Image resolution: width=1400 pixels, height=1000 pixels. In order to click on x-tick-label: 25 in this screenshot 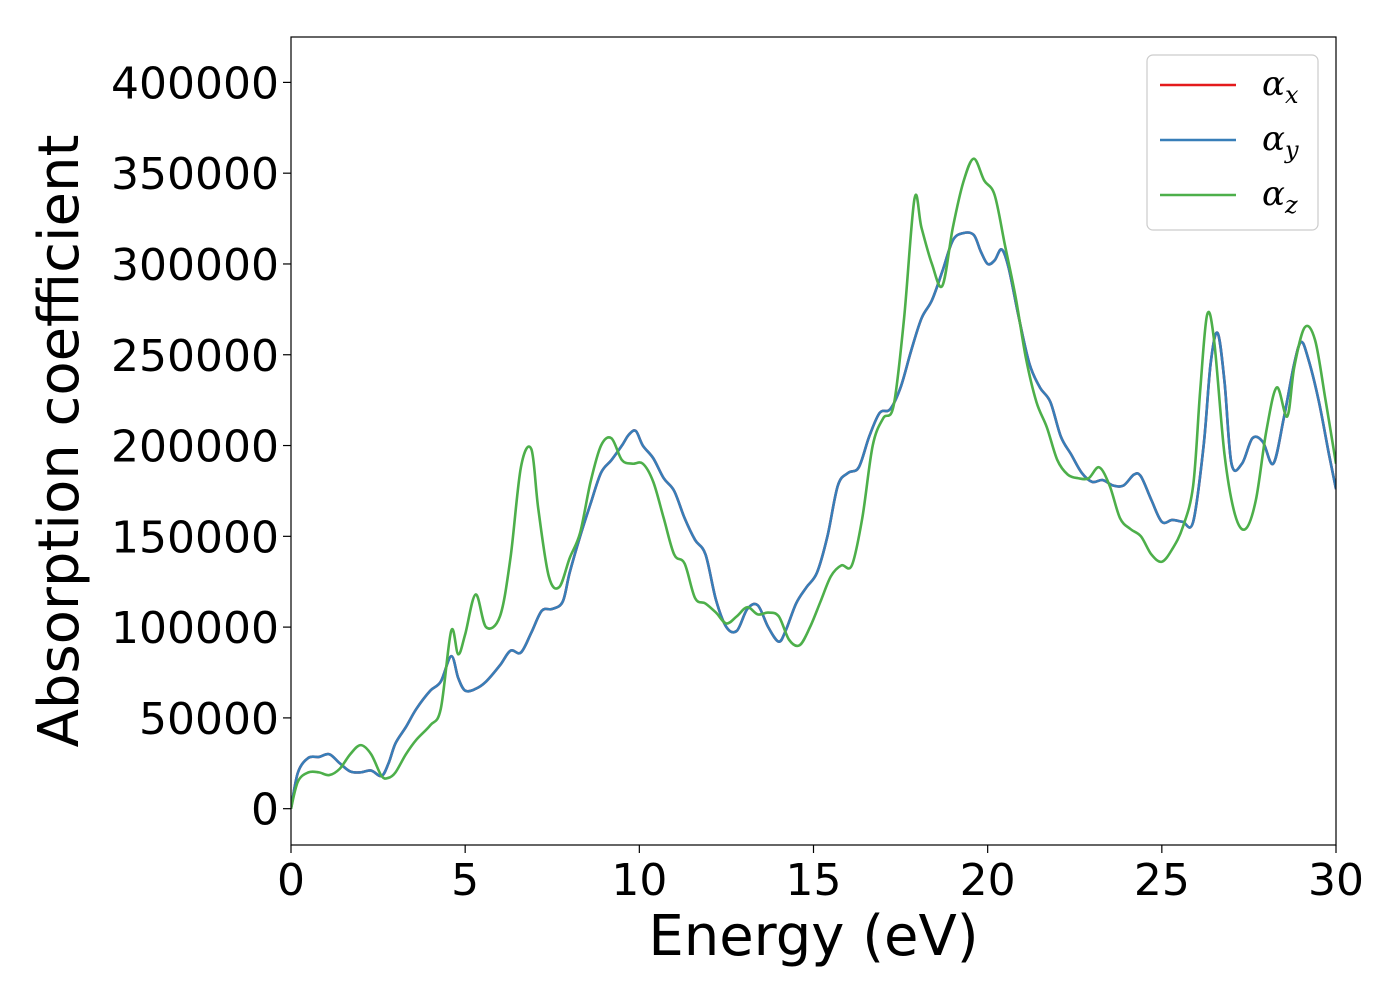, I will do `click(1162, 880)`.